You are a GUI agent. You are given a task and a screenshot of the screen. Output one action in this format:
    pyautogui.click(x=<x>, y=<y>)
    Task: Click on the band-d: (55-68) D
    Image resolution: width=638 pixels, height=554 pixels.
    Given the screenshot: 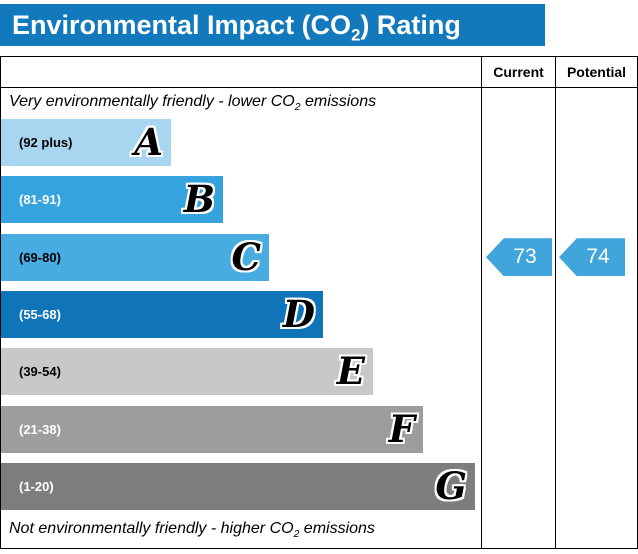 What is the action you would take?
    pyautogui.click(x=241, y=314)
    